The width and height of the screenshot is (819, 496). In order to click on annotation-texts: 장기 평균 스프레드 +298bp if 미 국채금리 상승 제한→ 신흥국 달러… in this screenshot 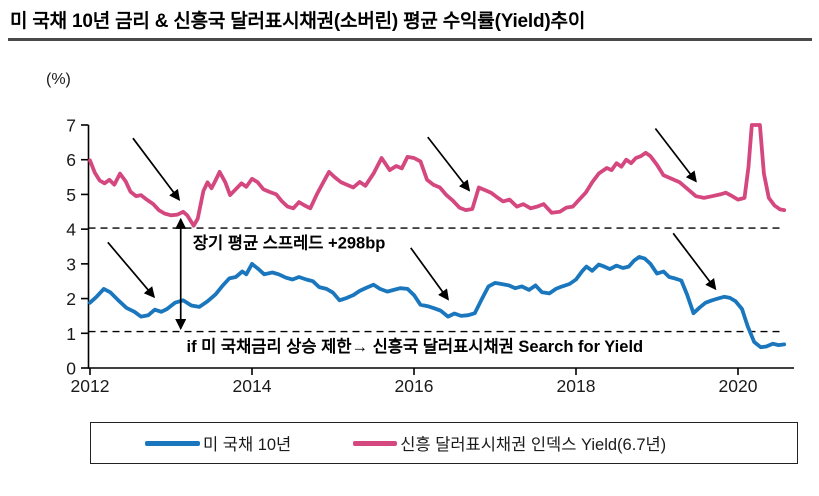, I will do `click(414, 294)`.